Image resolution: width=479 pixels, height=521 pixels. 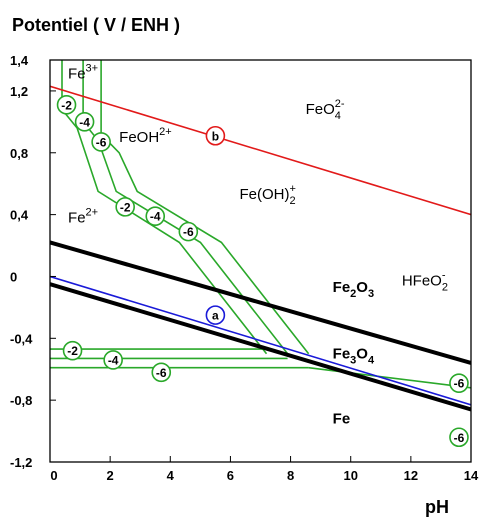 What do you see at coordinates (350, 475) in the screenshot?
I see `x-tick-label: 10` at bounding box center [350, 475].